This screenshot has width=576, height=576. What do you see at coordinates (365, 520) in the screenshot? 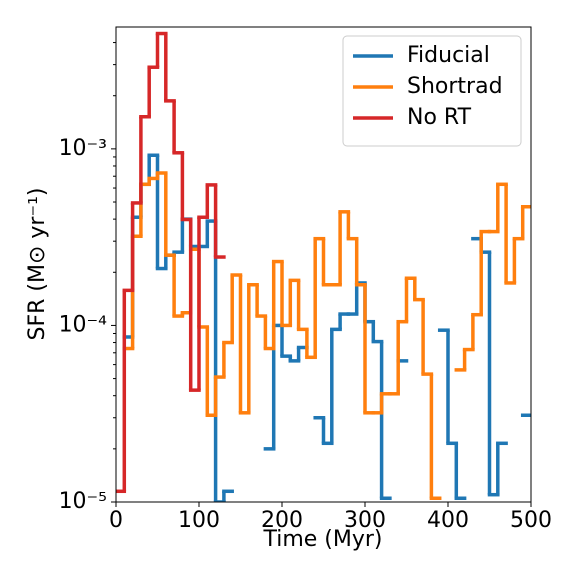
I see `x-tick-label: 300` at bounding box center [365, 520].